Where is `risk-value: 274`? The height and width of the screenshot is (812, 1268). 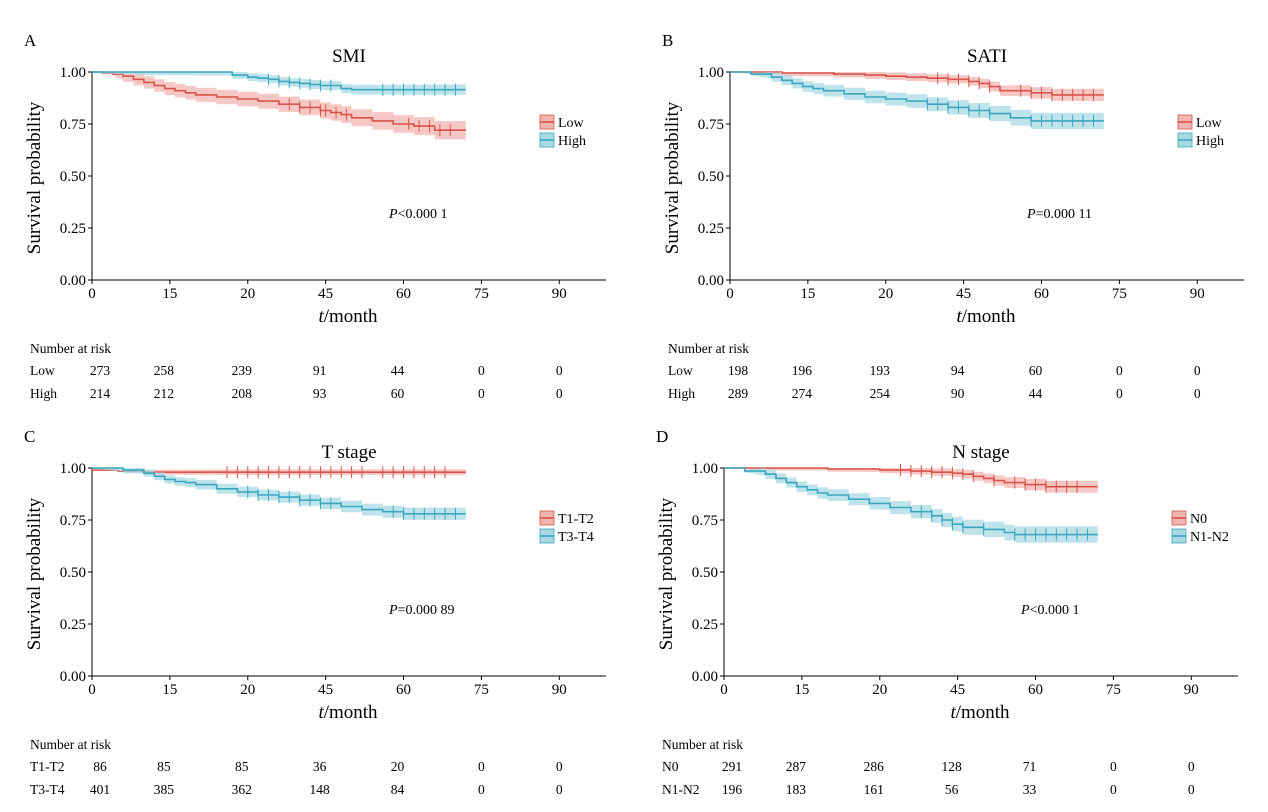
risk-value: 274 is located at coordinates (802, 393).